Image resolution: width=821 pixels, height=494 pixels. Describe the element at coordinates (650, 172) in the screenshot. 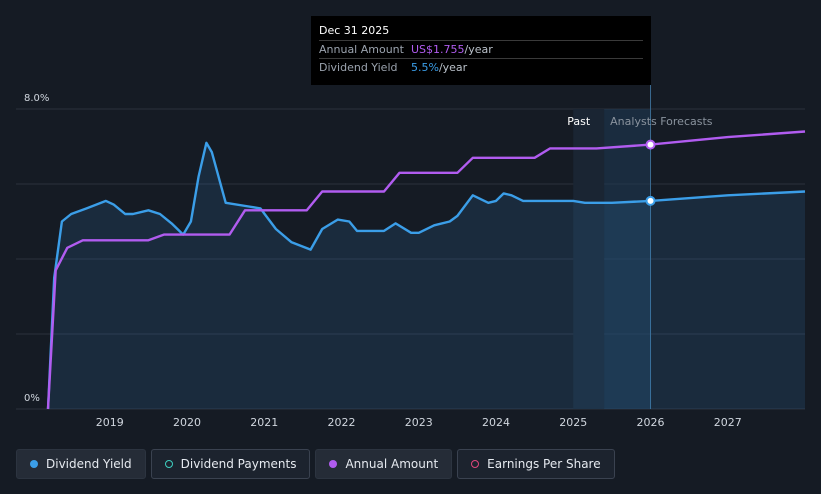

I see `highlight-markers` at that location.